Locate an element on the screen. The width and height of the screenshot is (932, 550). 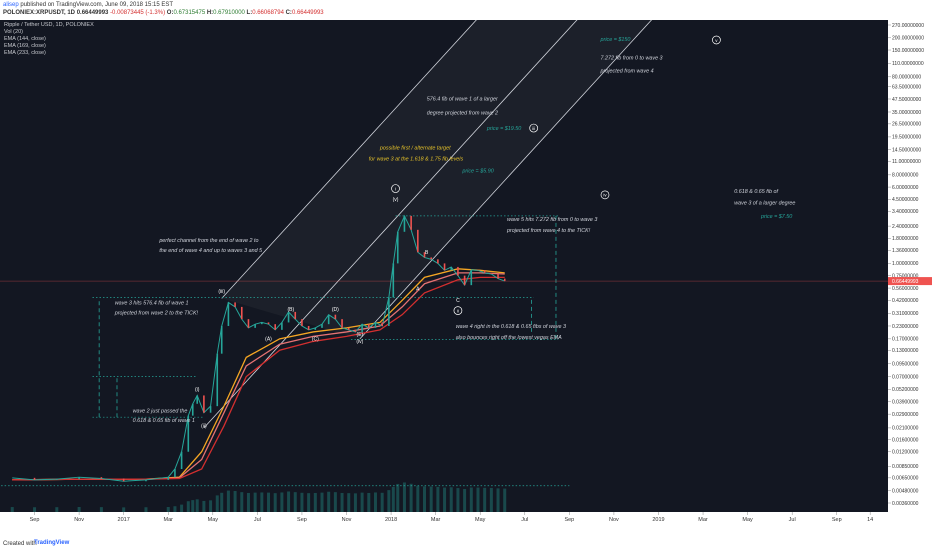
y-tick-label: 0.00480000 is located at coordinates (905, 492).